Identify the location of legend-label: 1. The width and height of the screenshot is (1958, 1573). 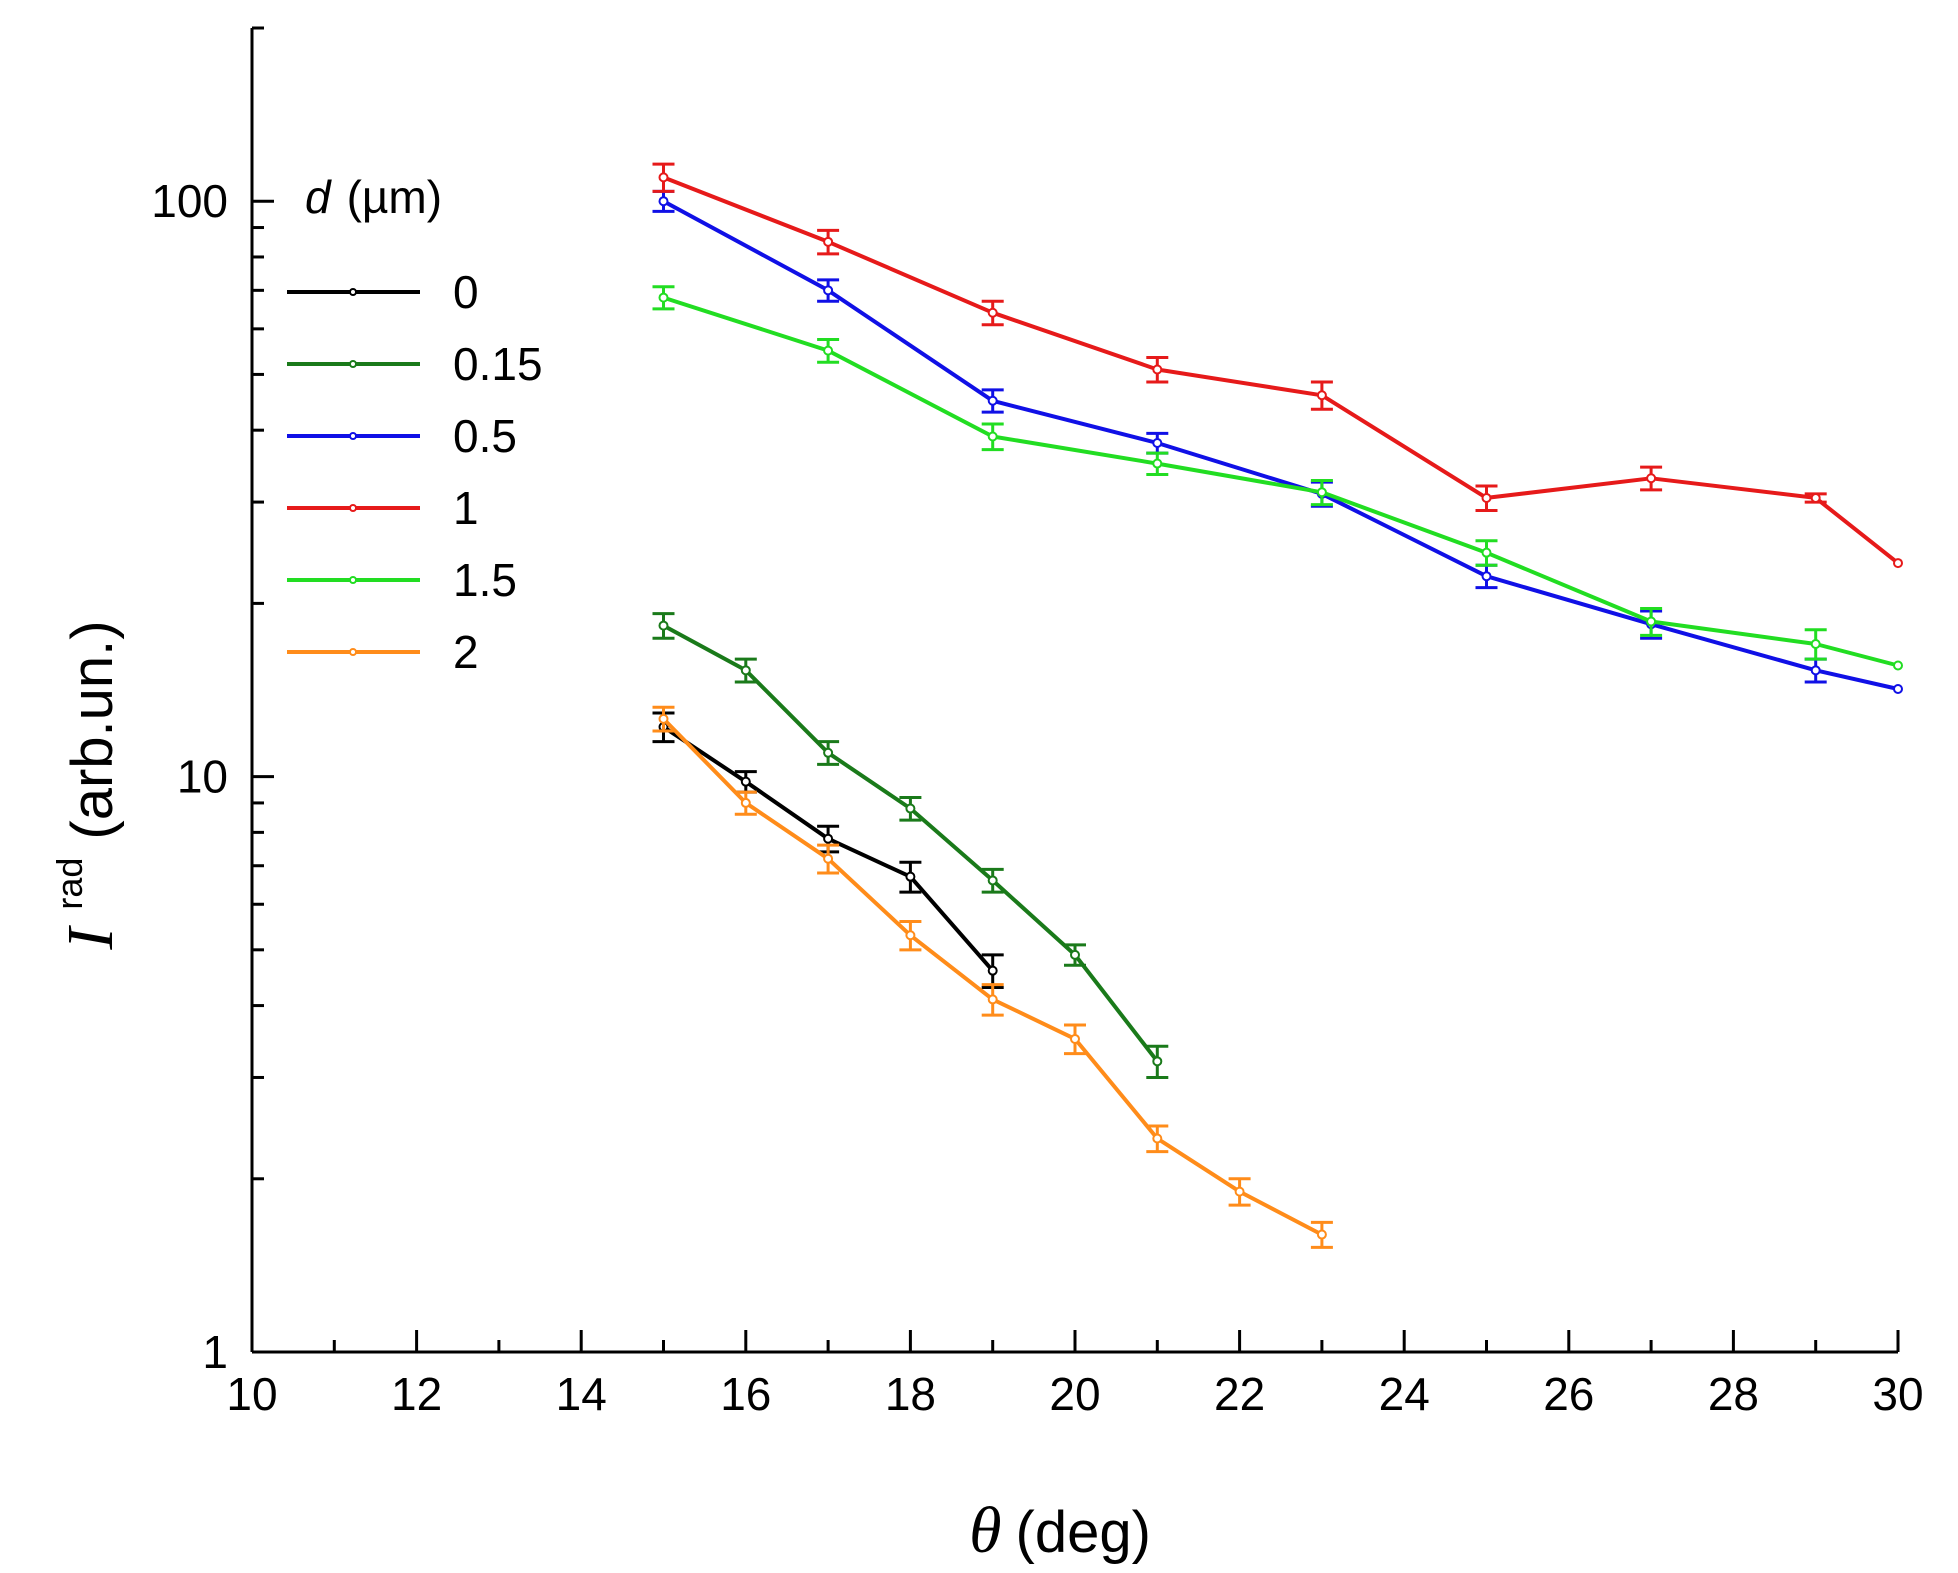
(466, 508).